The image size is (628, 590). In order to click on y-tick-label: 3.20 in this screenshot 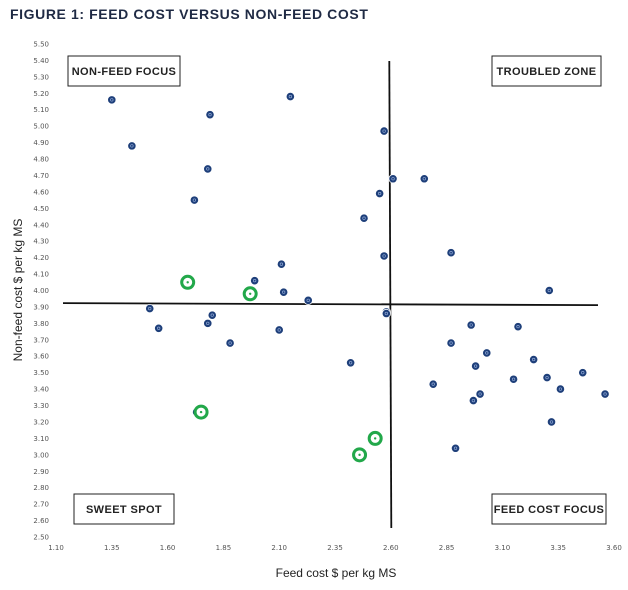, I will do `click(41, 422)`.